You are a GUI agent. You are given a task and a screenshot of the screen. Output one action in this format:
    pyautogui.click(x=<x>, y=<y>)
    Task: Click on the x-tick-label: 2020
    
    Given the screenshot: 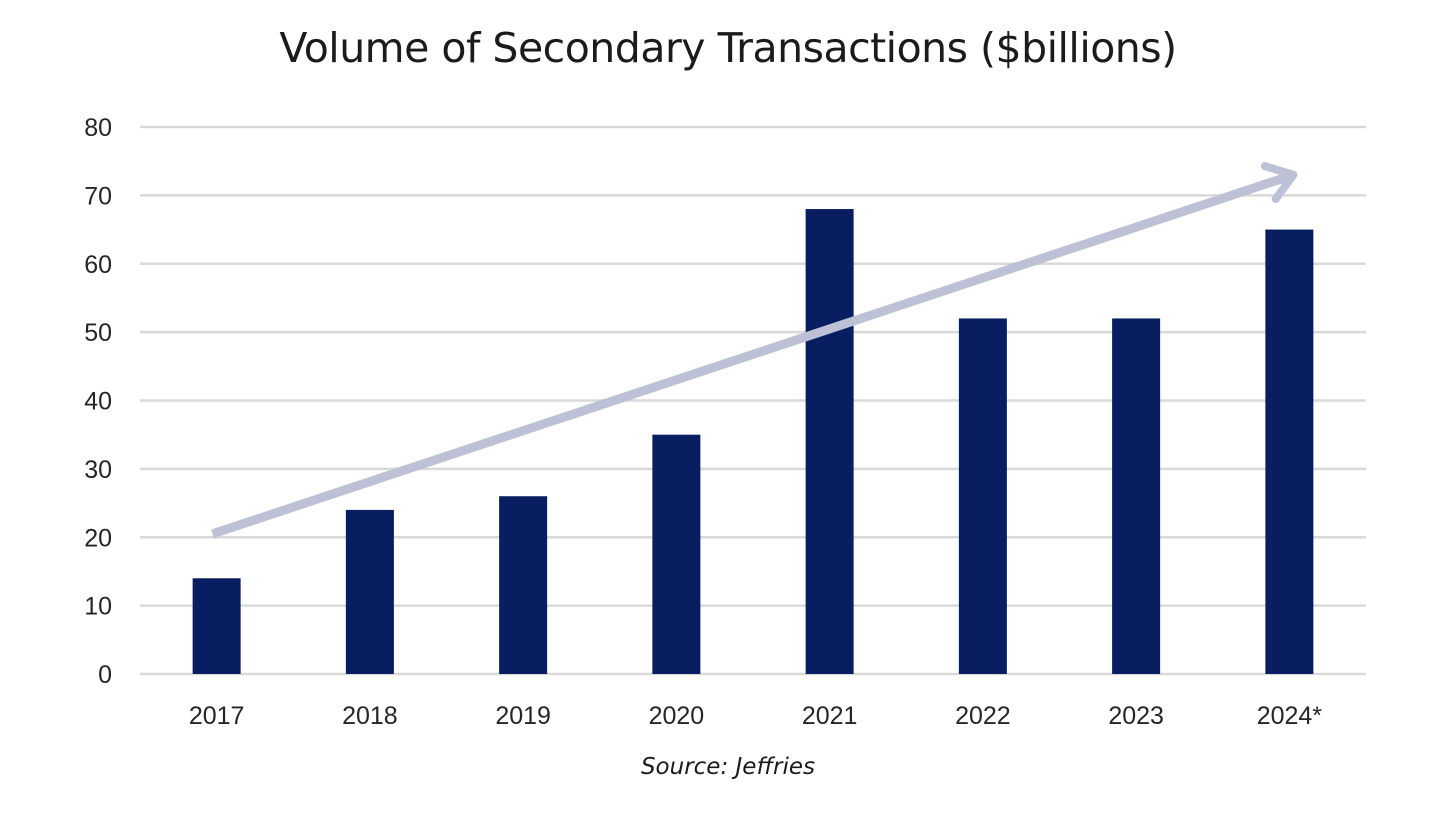 What is the action you would take?
    pyautogui.click(x=677, y=716)
    